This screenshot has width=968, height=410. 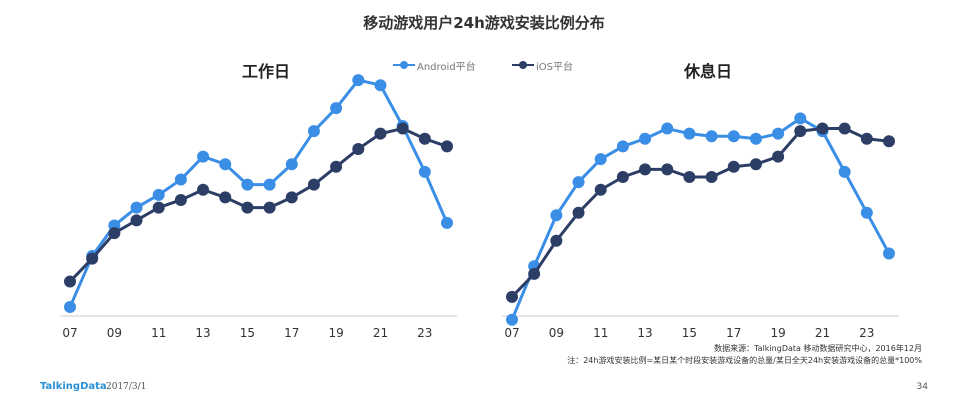 What do you see at coordinates (291, 333) in the screenshot?
I see `x-tick-label: 17` at bounding box center [291, 333].